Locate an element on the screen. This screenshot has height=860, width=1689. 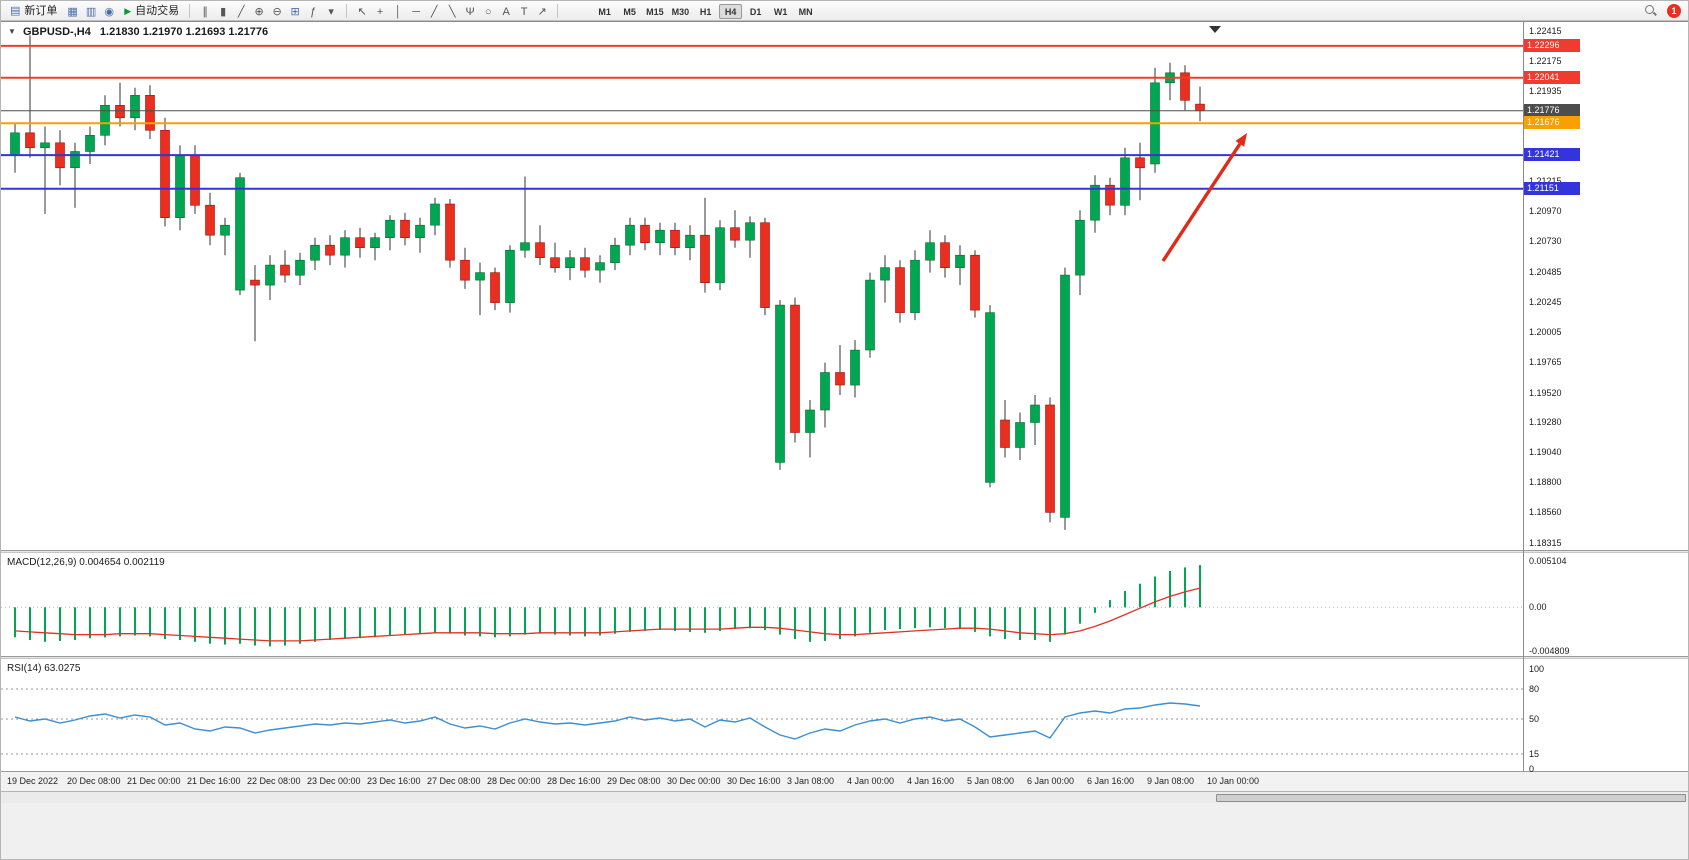
timeframe-m30: M30 is located at coordinates (681, 11).